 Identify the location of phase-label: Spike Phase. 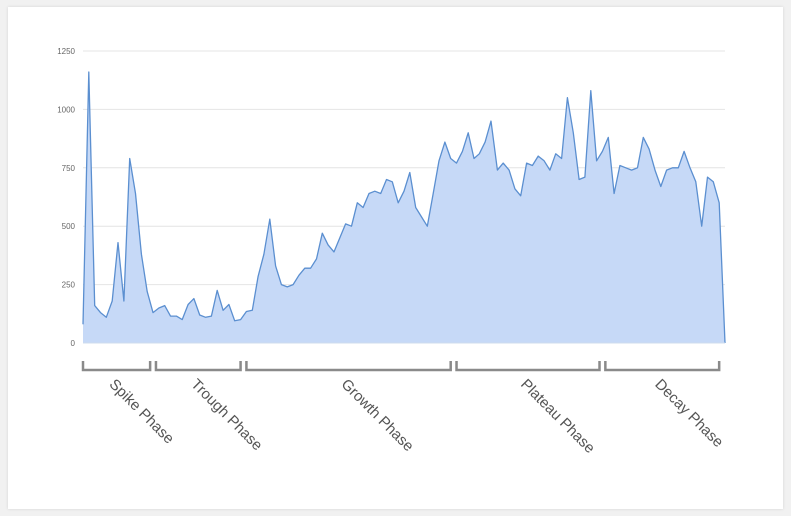
(142, 412).